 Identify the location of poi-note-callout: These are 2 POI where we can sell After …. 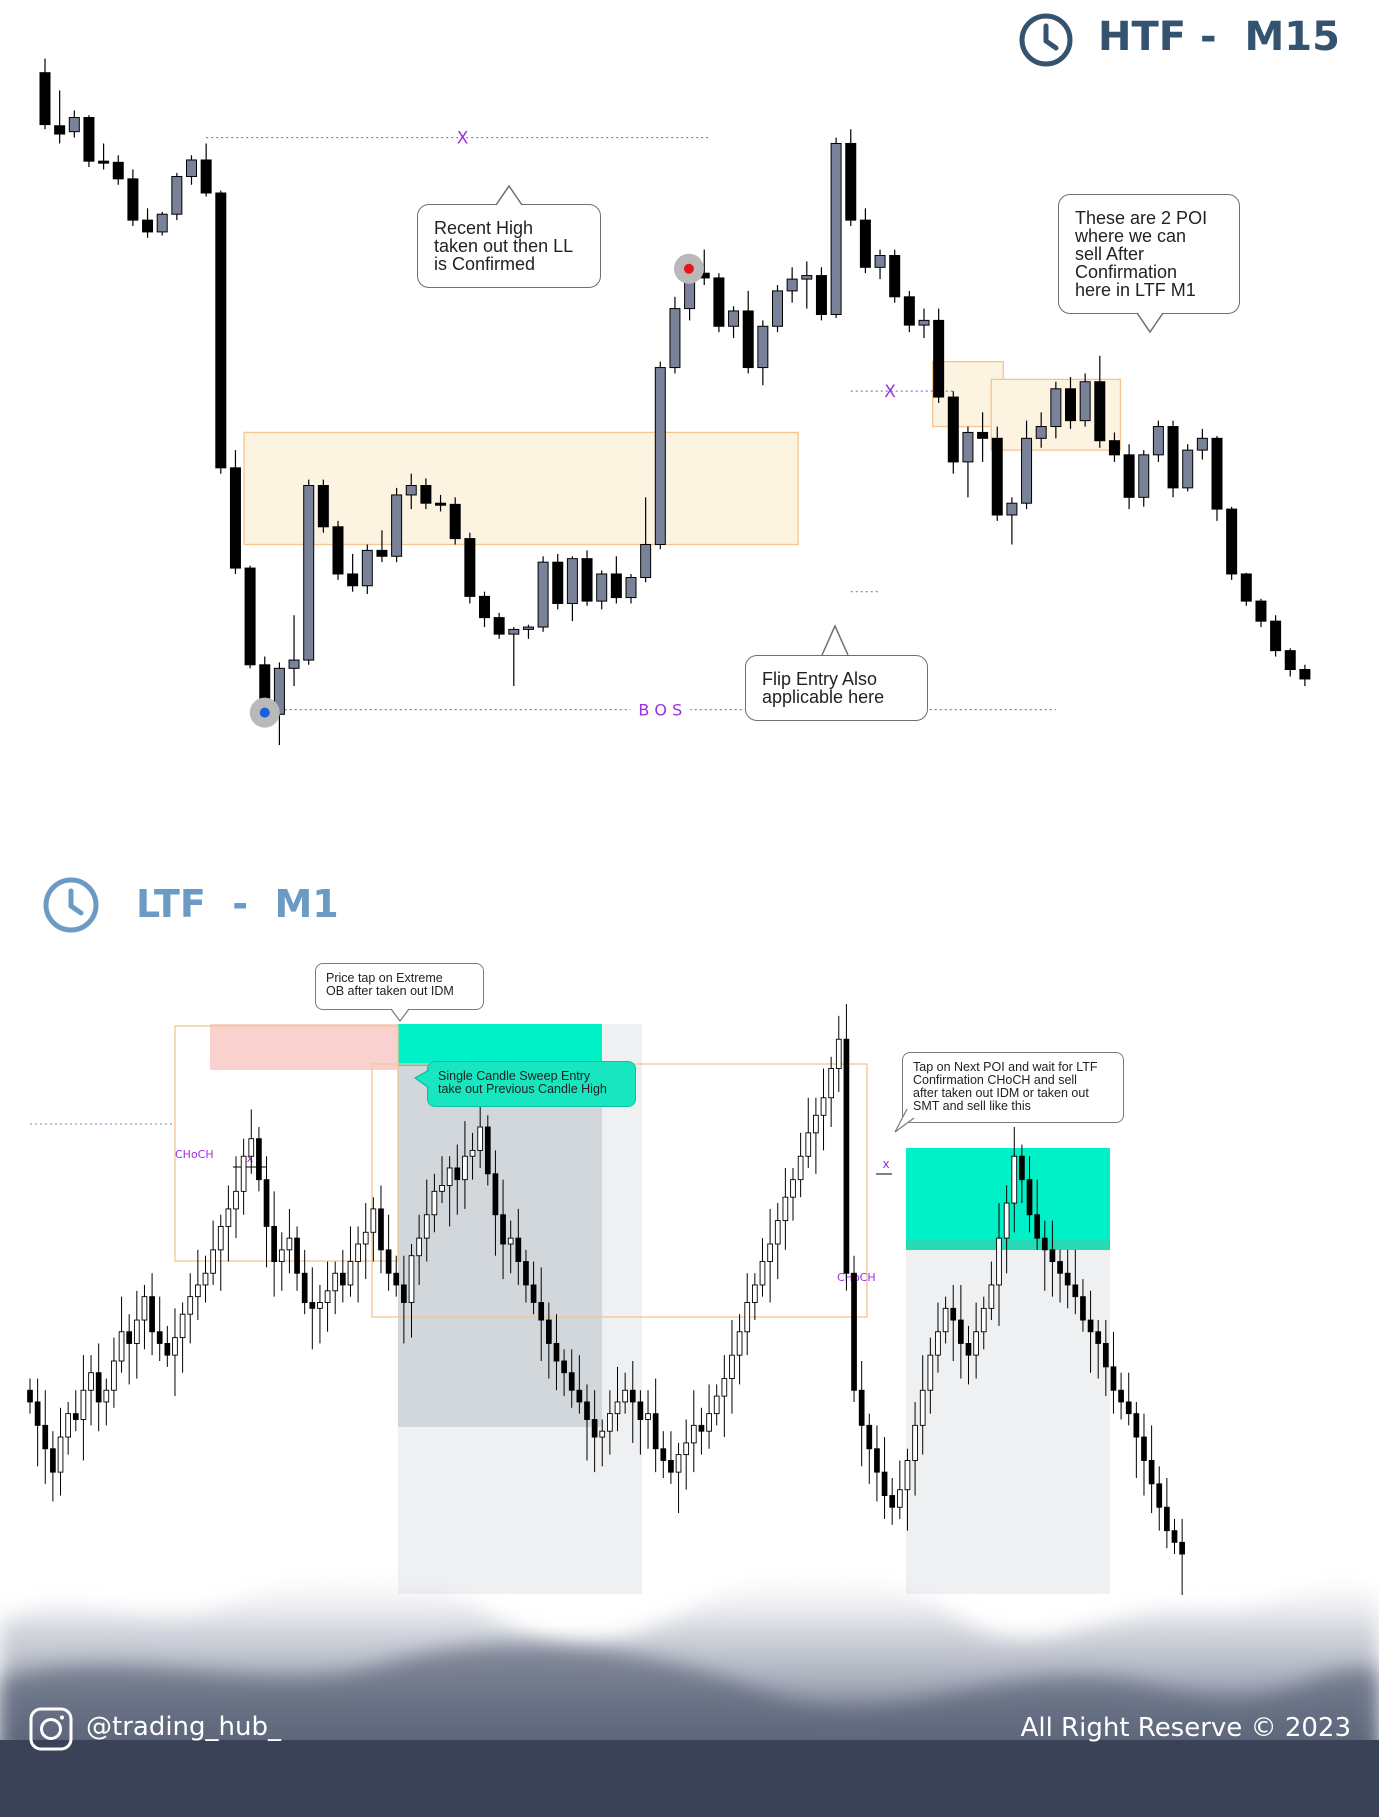
(1149, 254).